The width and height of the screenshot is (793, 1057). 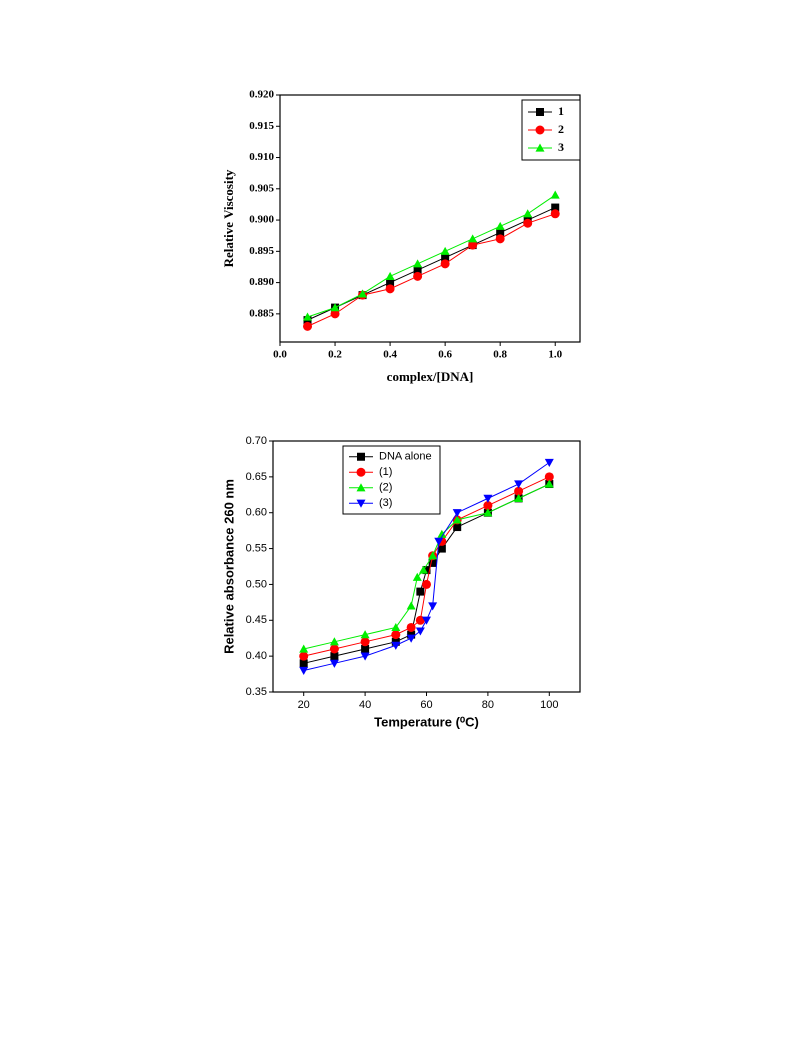 What do you see at coordinates (405, 457) in the screenshot?
I see `legend-label: DNA alone` at bounding box center [405, 457].